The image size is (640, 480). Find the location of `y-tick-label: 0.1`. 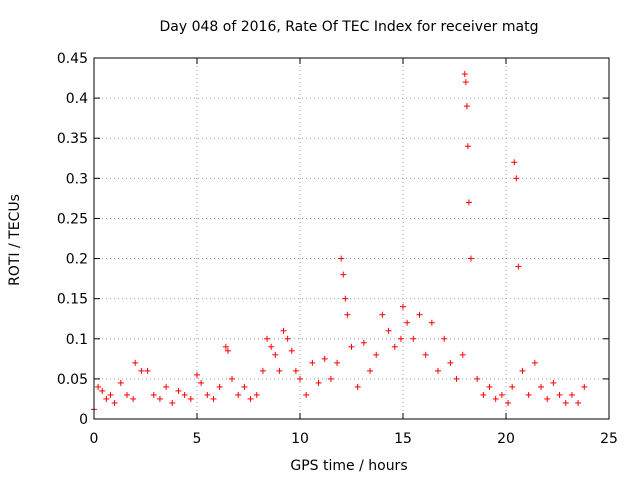

y-tick-label: 0.1 is located at coordinates (77, 340).